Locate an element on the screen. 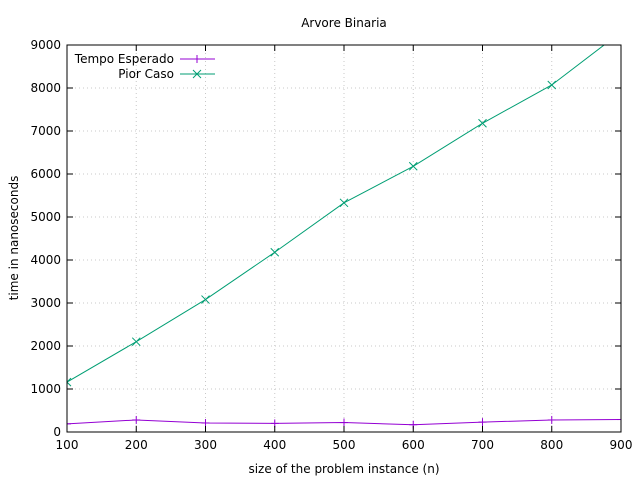 The image size is (640, 480). y-tick-label: 9000 is located at coordinates (45, 45).